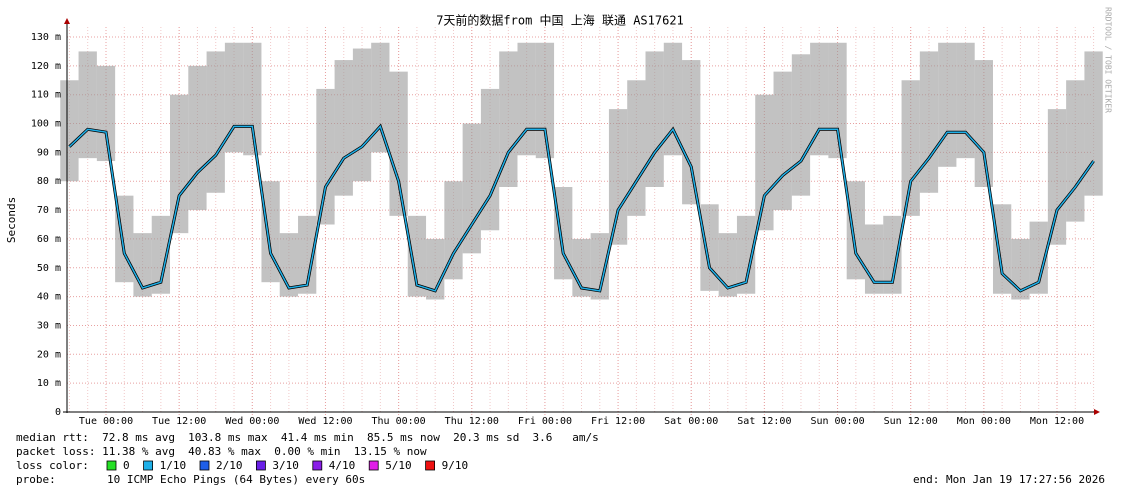 The height and width of the screenshot is (494, 1121). I want to click on x-tick-label: Thu 12:00, so click(472, 421).